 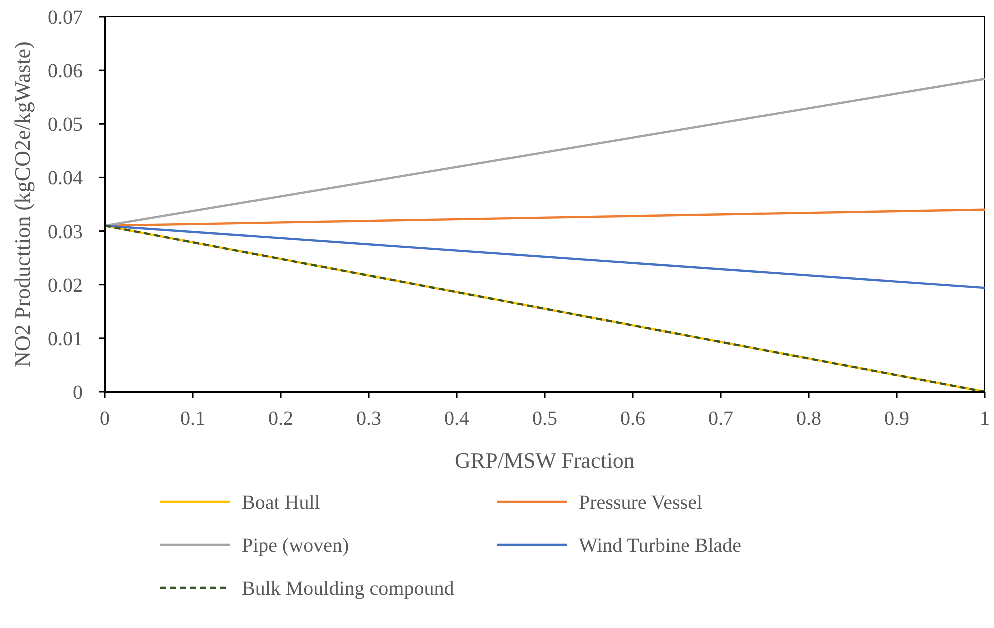 What do you see at coordinates (193, 419) in the screenshot?
I see `x-tick-label: 0.1` at bounding box center [193, 419].